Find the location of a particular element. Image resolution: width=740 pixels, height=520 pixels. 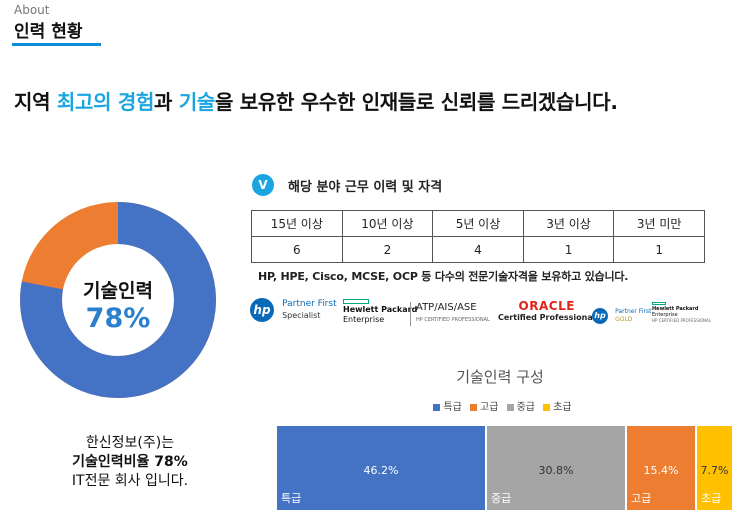

bar-segment: 15.4% 고급 is located at coordinates (662, 468).